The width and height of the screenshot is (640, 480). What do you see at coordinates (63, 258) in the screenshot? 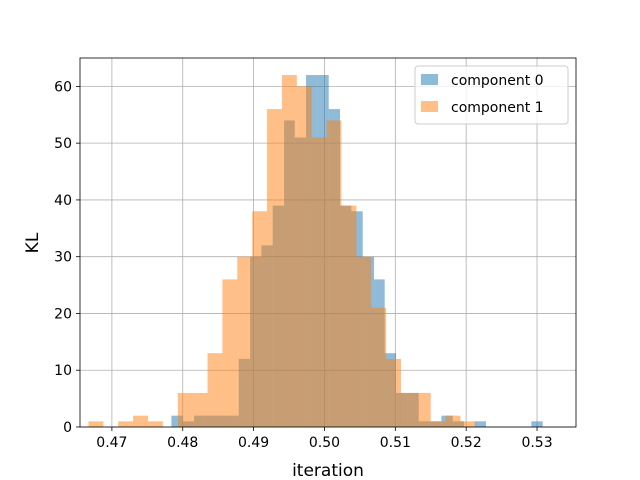
I see `y-tick-label: 30` at bounding box center [63, 258].